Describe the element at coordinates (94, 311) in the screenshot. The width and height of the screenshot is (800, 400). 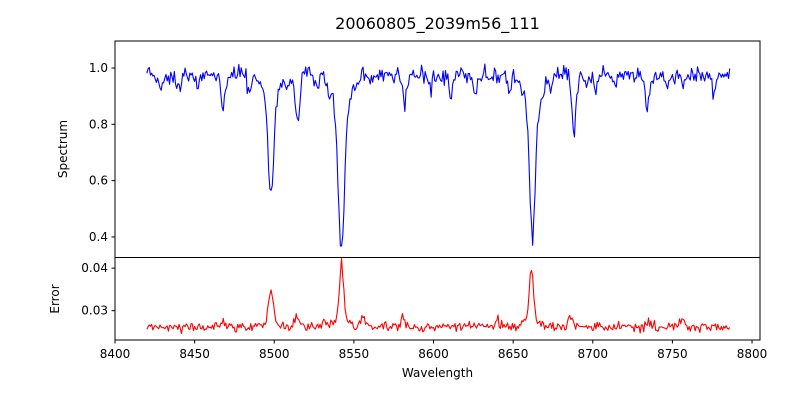
I see `y-tick-label: 0.03` at that location.